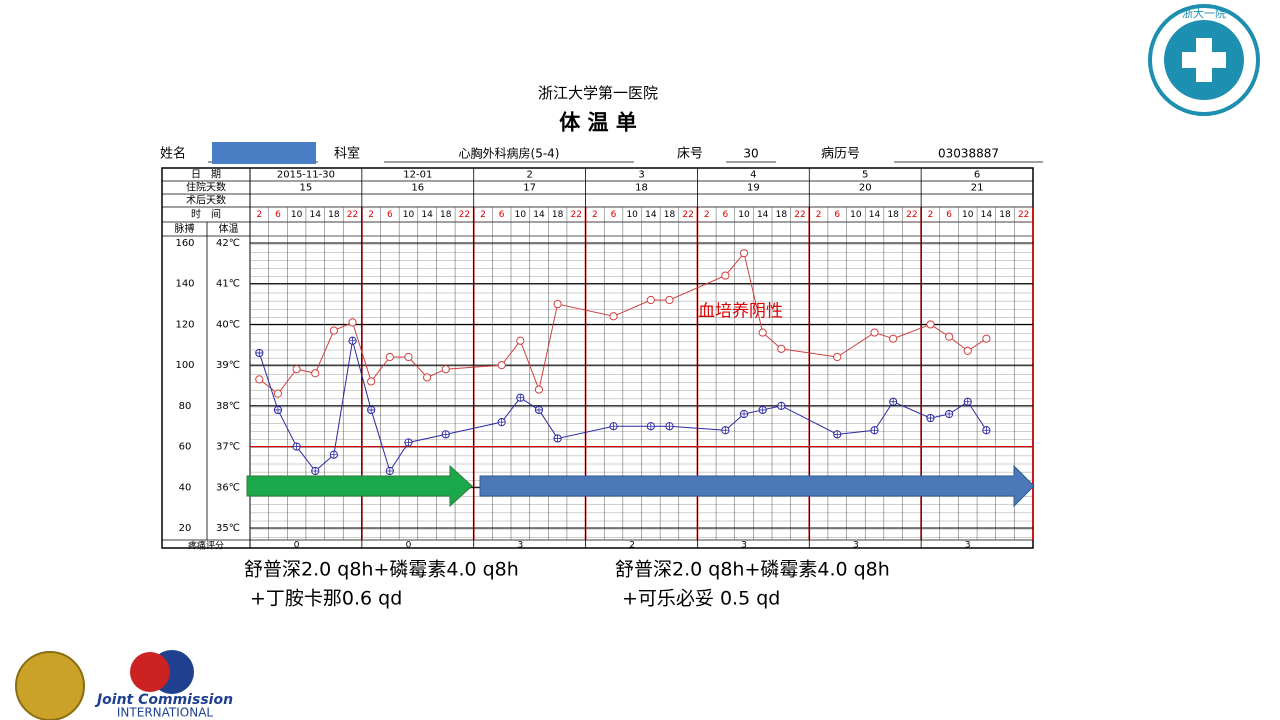  Describe the element at coordinates (326, 599) in the screenshot. I see `drug-text: +丁胺卡那0.6 qd` at that location.